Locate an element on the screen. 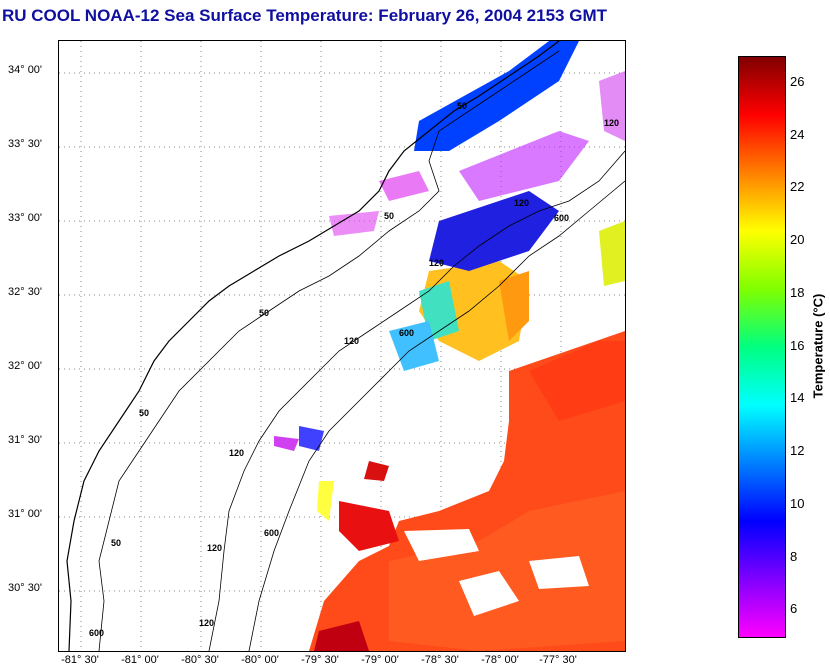  temperature-colorbar is located at coordinates (762, 347).